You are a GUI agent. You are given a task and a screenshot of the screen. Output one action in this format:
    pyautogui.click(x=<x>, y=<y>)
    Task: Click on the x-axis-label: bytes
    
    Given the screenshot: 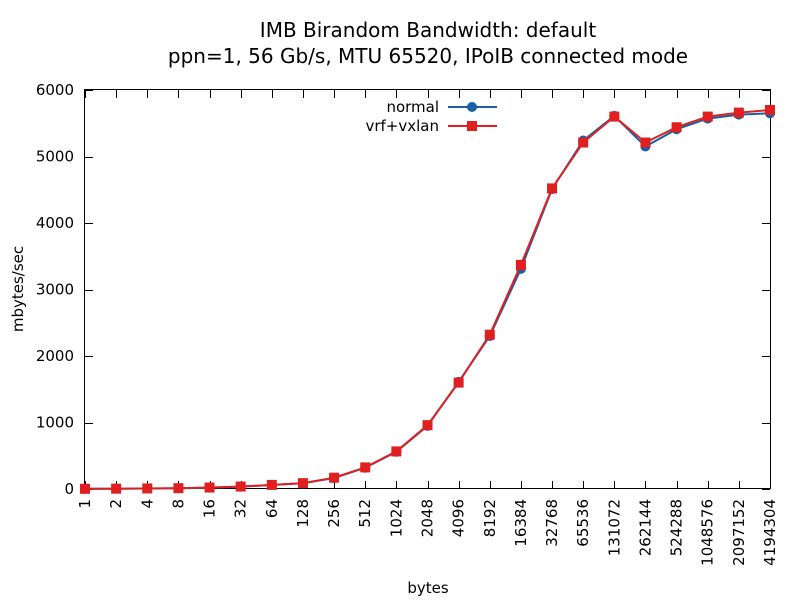 What is the action you would take?
    pyautogui.click(x=428, y=588)
    